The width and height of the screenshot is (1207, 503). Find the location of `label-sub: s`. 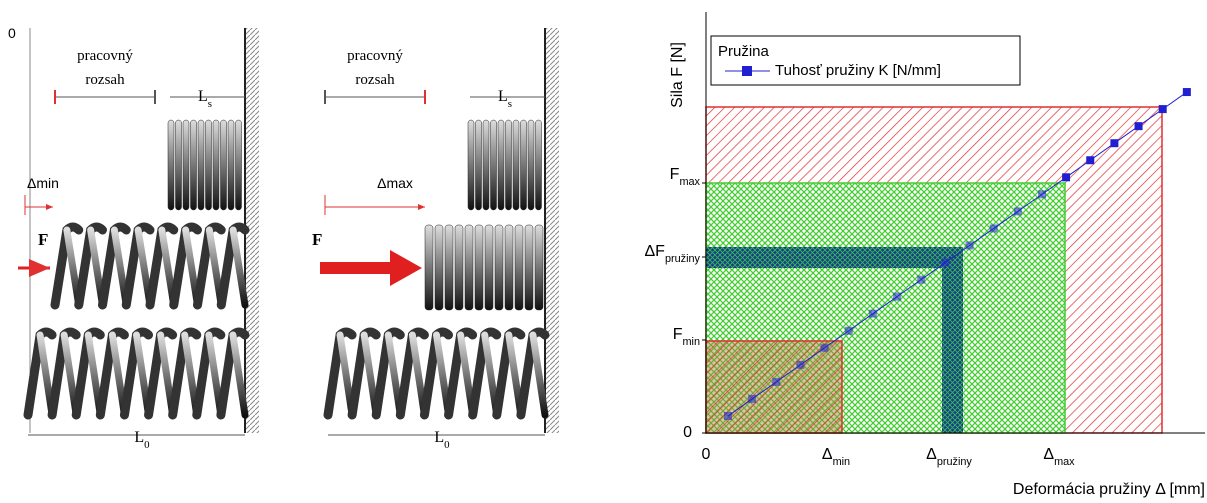

label-sub: s is located at coordinates (510, 104).